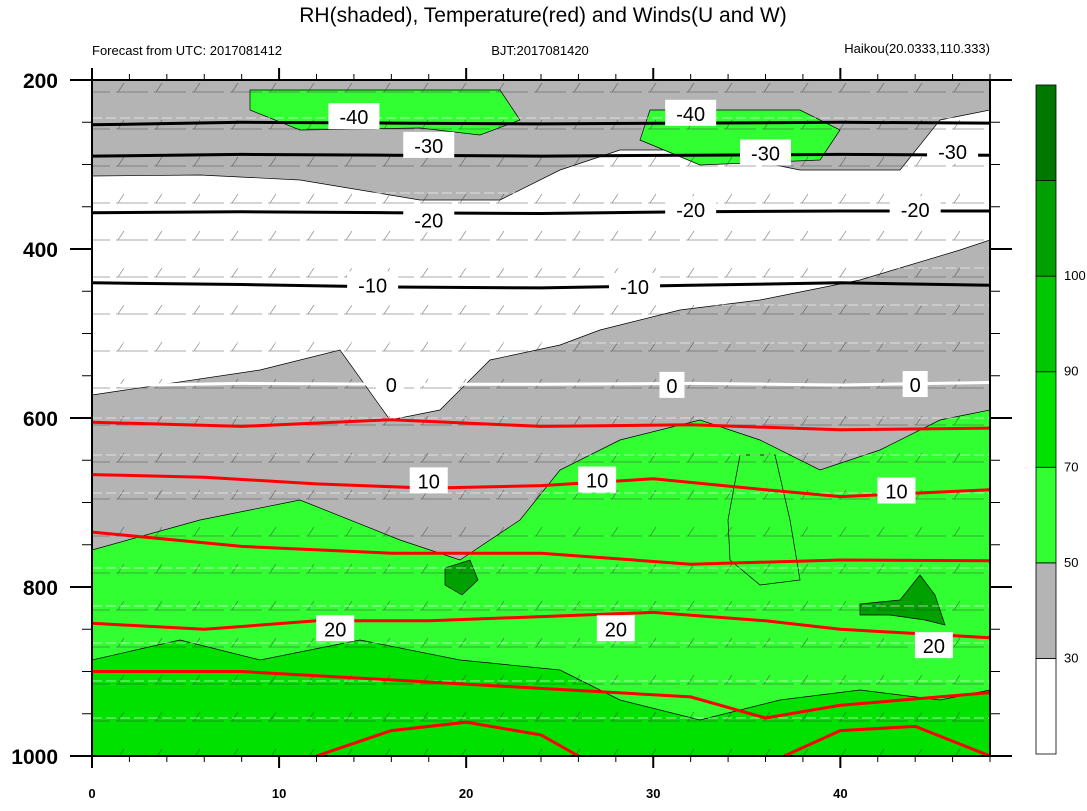 The width and height of the screenshot is (1087, 811). I want to click on x-tick-label: 10, so click(279, 793).